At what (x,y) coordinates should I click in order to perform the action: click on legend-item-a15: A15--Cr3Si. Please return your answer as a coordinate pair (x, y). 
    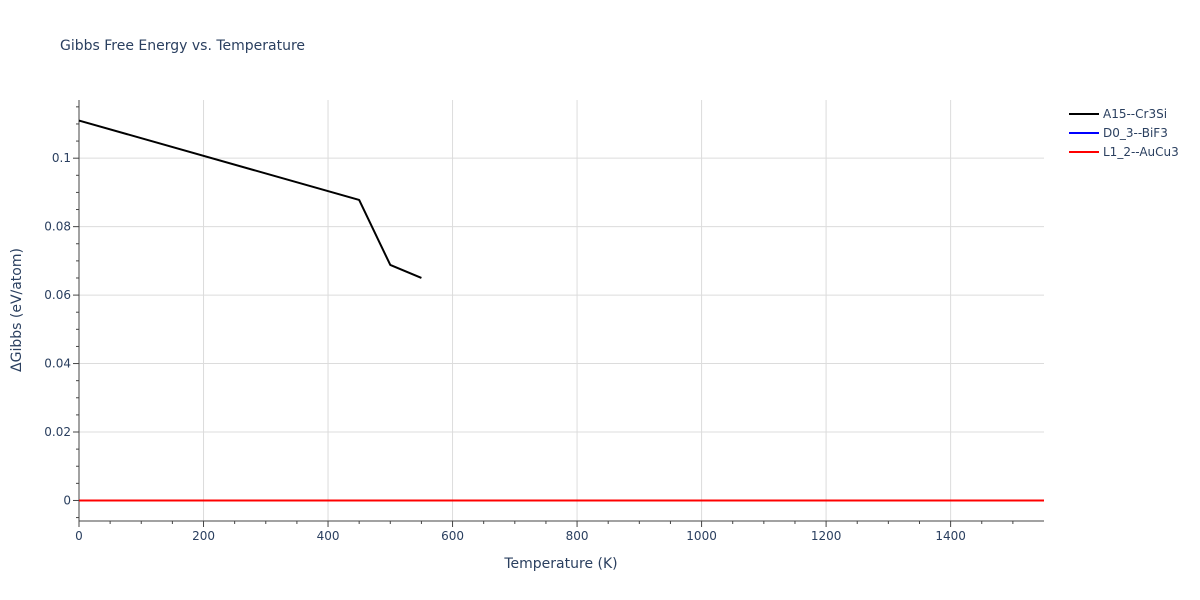
    Looking at the image, I should click on (1118, 114).